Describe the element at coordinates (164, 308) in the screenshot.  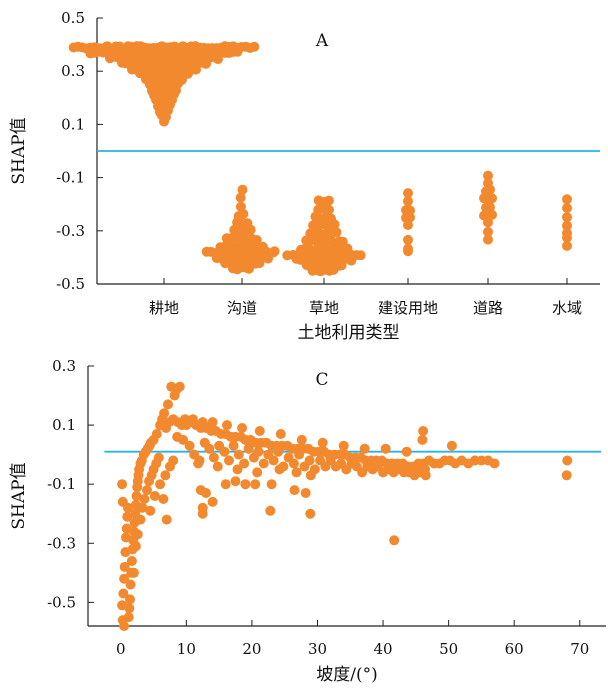
I see `panel-a-category-label: 耕地` at that location.